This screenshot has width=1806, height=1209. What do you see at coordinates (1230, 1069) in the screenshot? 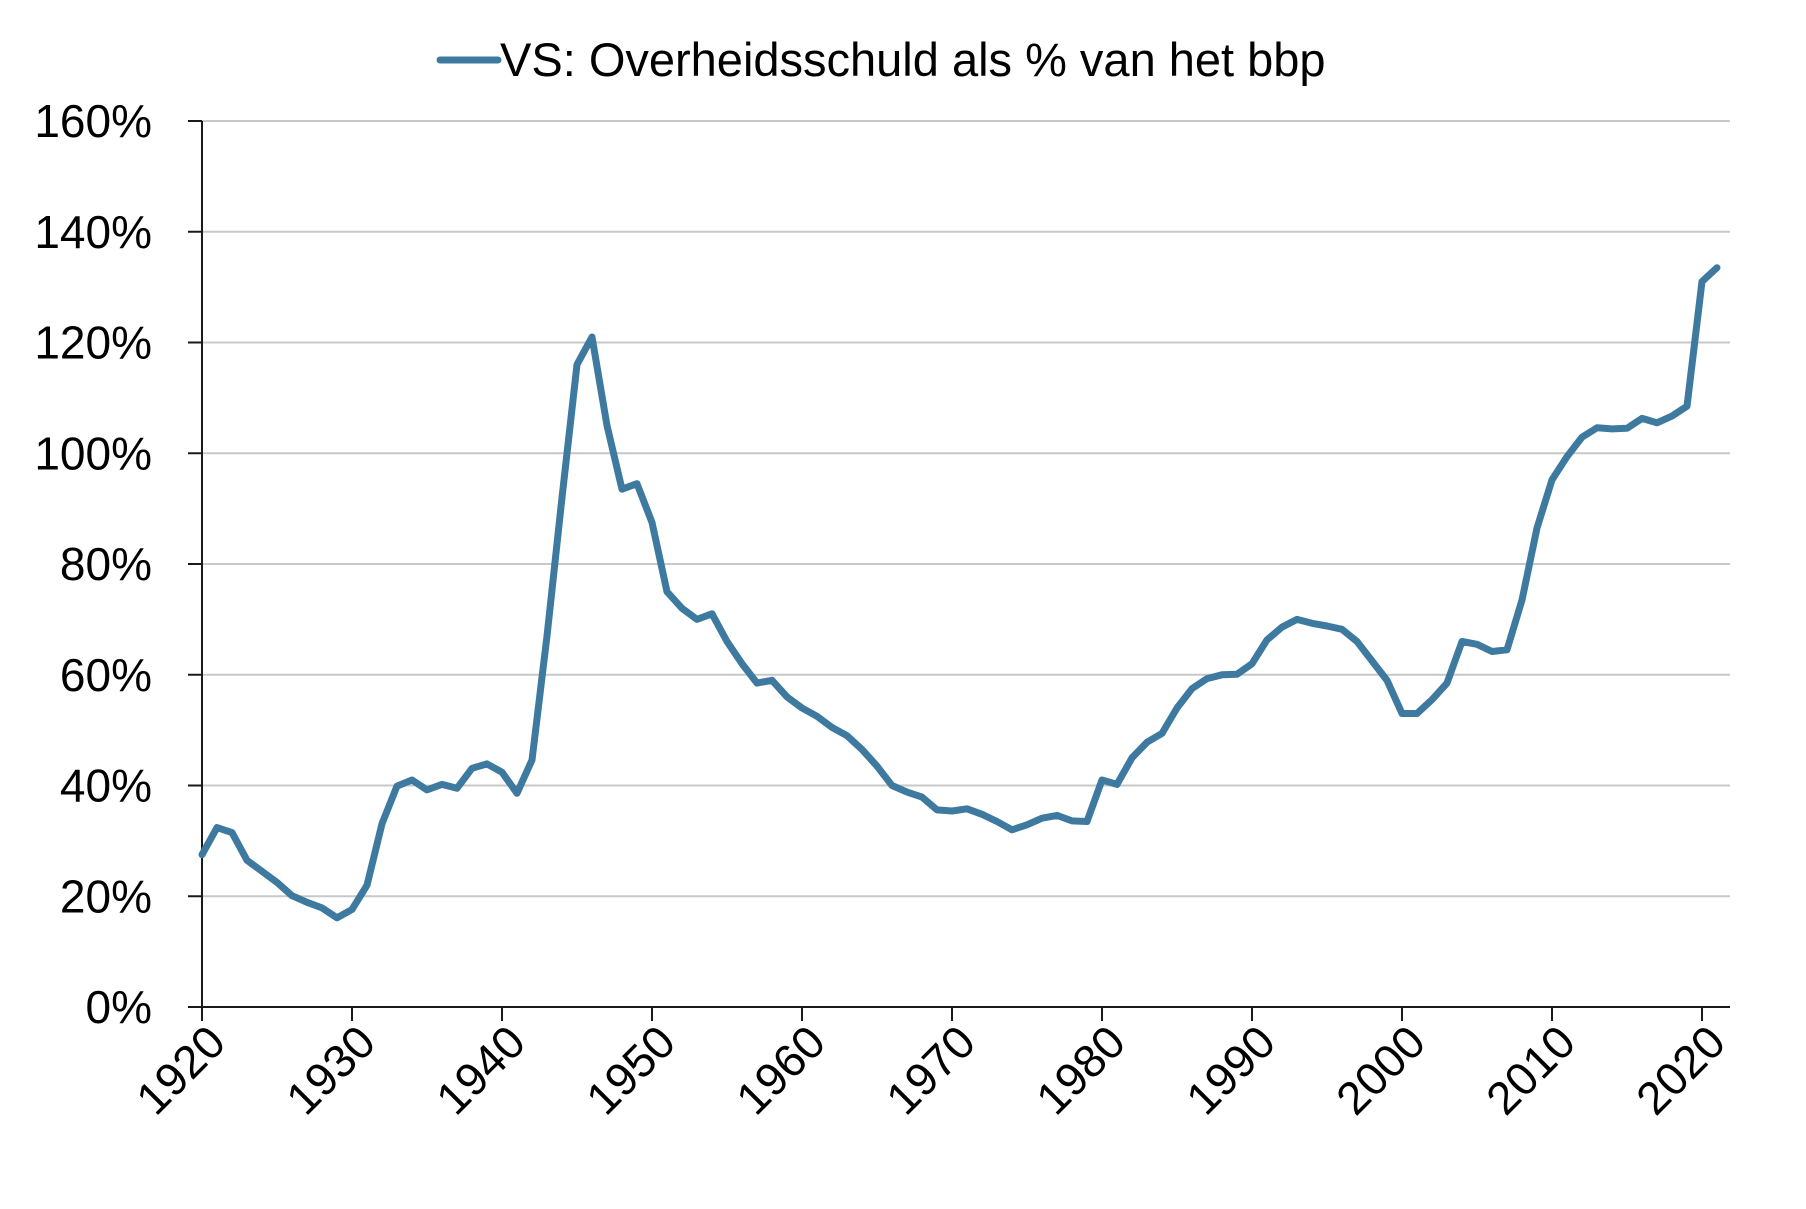
I see `x-tick-label: 1990` at bounding box center [1230, 1069].